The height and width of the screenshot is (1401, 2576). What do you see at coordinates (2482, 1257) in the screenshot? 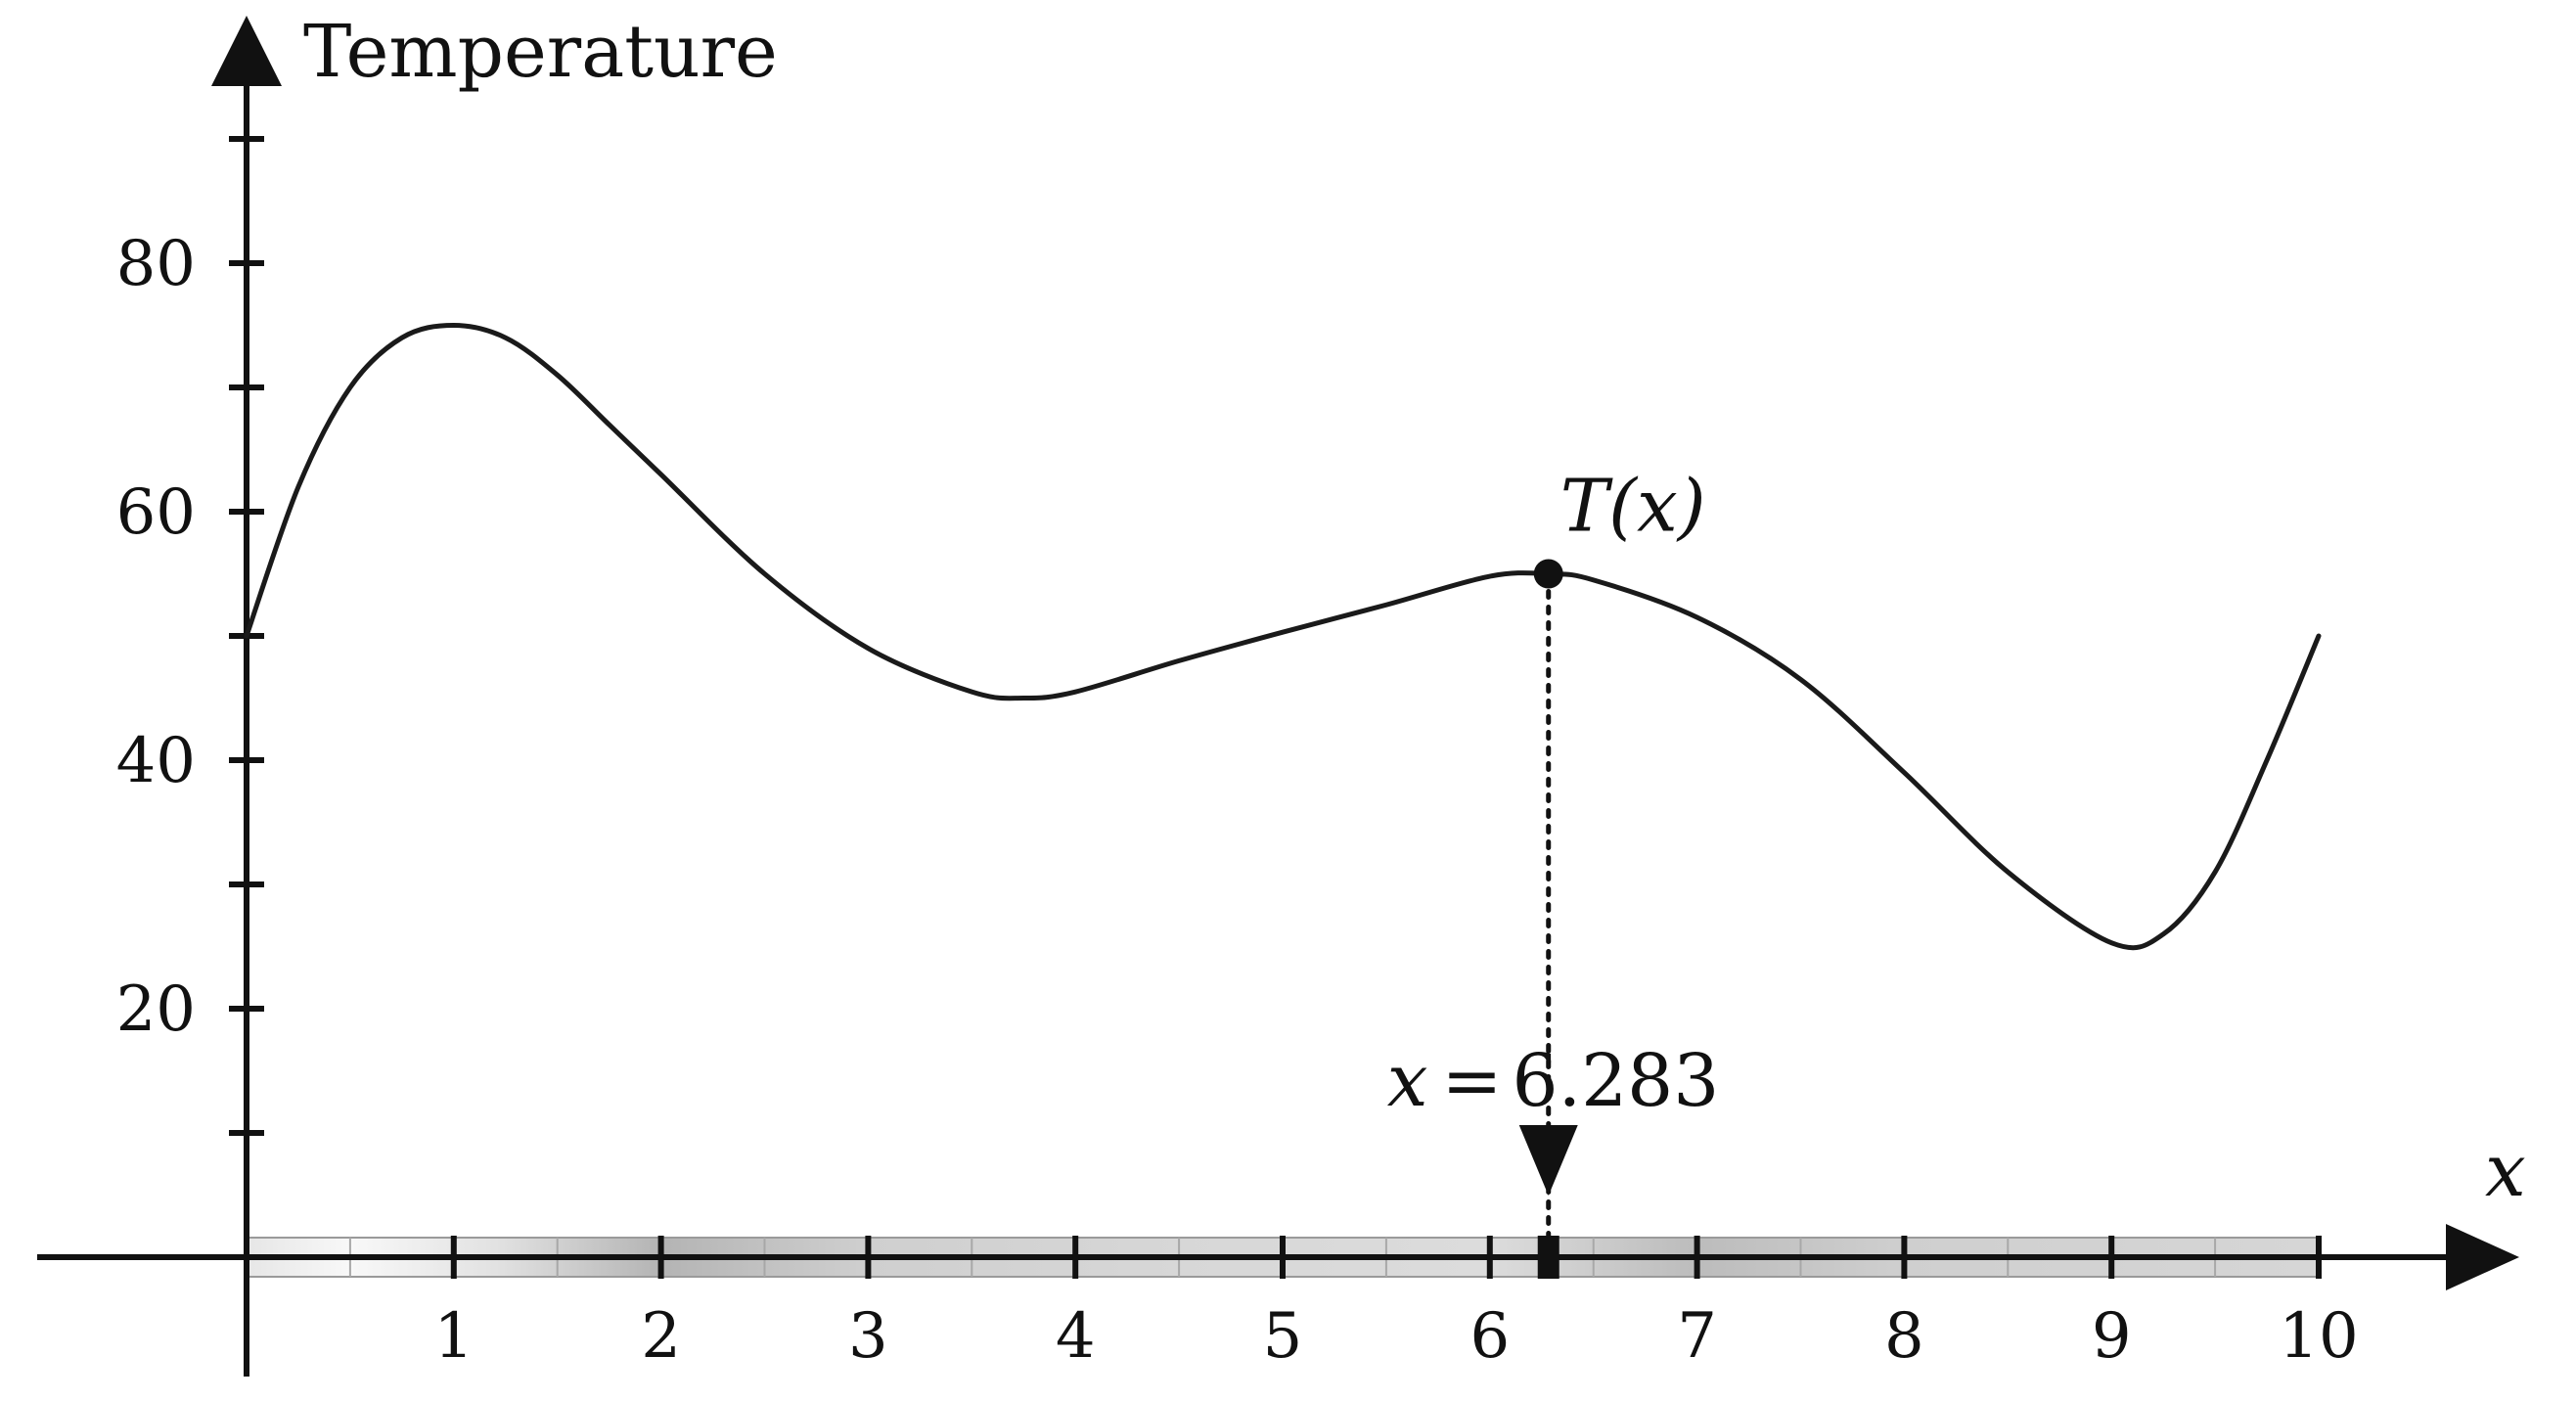
I see `x-axis-arrow` at bounding box center [2482, 1257].